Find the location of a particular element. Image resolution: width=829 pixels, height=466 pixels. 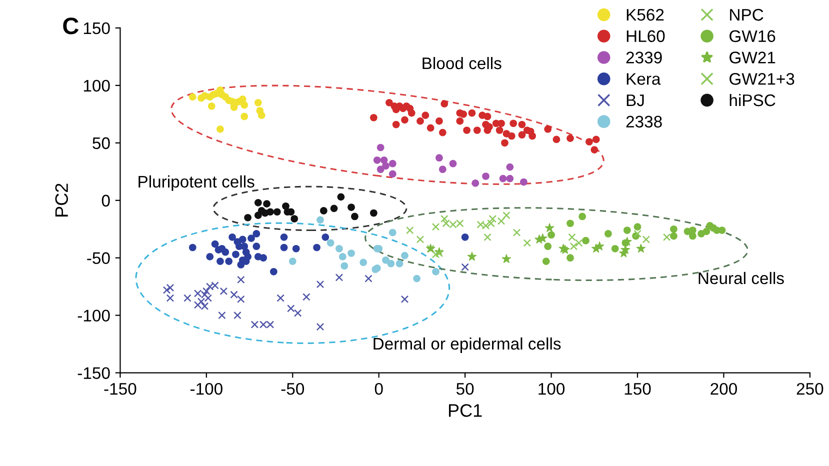

x-tick-label: -100 is located at coordinates (206, 388).